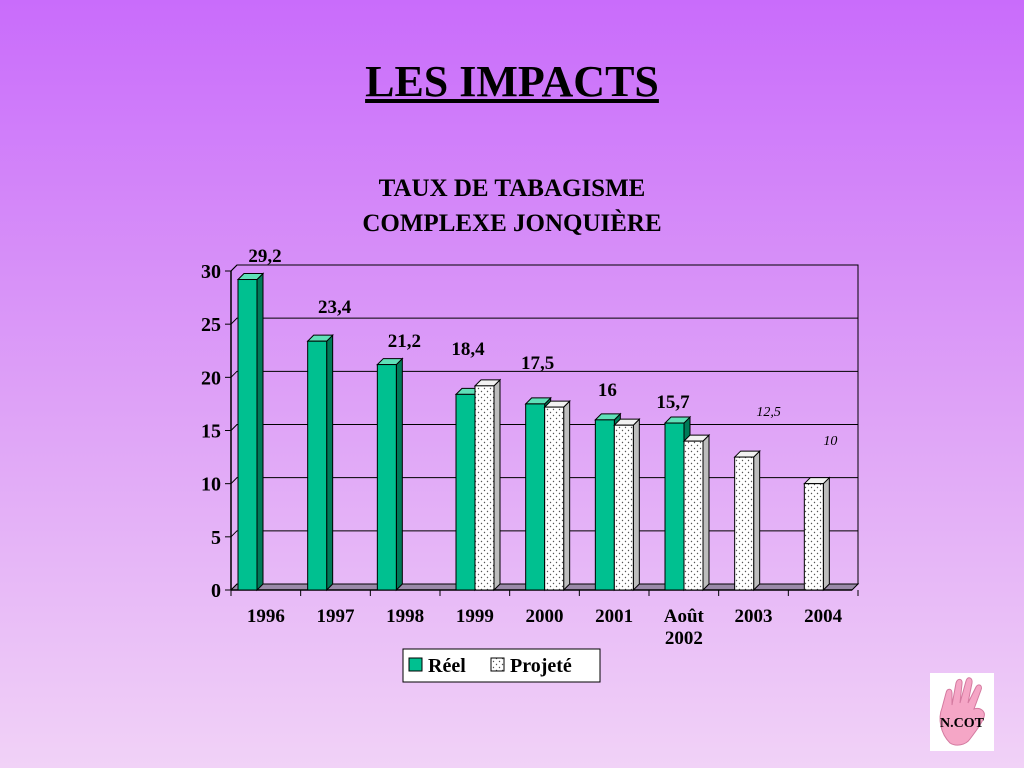  Describe the element at coordinates (447, 666) in the screenshot. I see `legend-label-reel: Réel` at that location.